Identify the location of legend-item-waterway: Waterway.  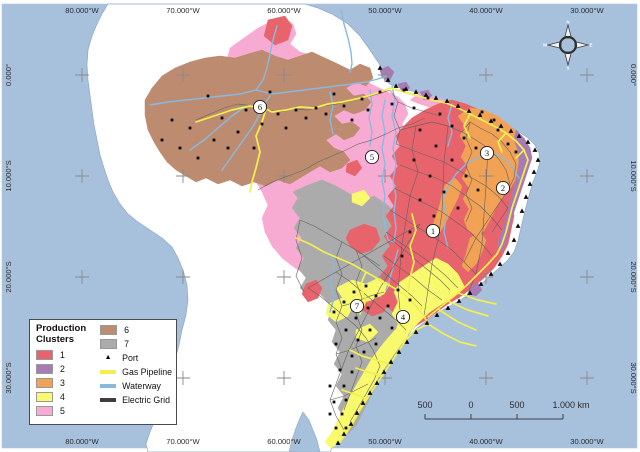
(136, 386).